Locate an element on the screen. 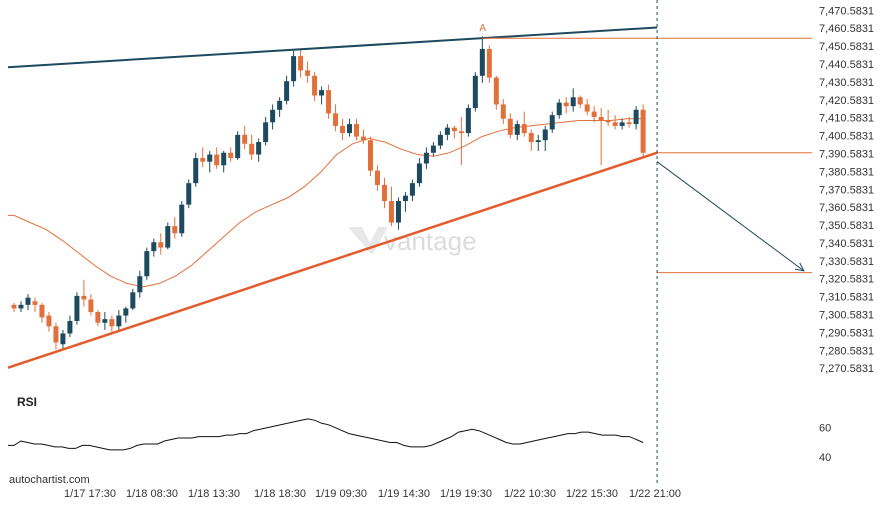 The width and height of the screenshot is (887, 505). rsi-tick-label: 40 is located at coordinates (825, 458).